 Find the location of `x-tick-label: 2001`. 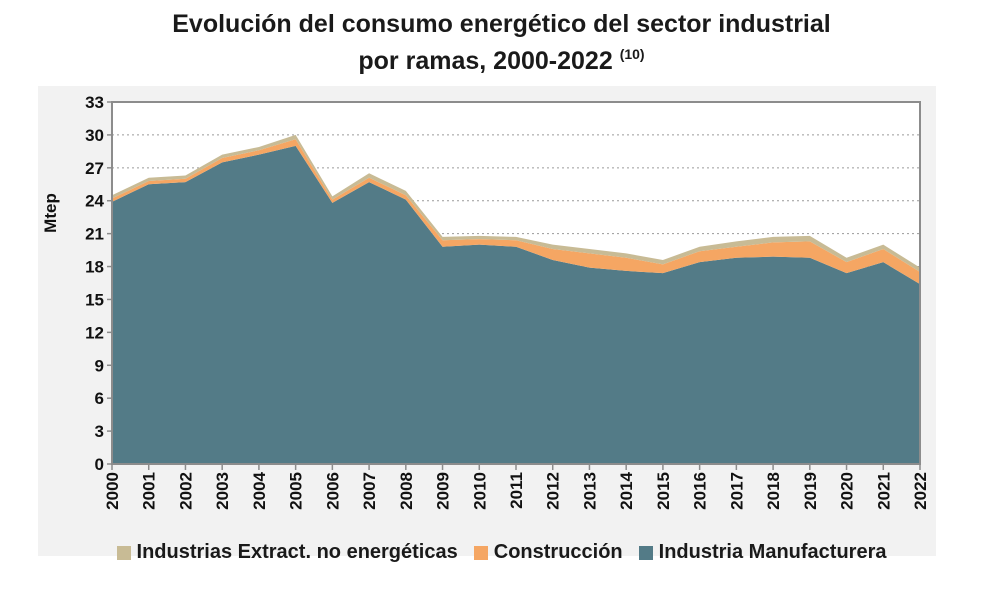

x-tick-label: 2001 is located at coordinates (149, 491).